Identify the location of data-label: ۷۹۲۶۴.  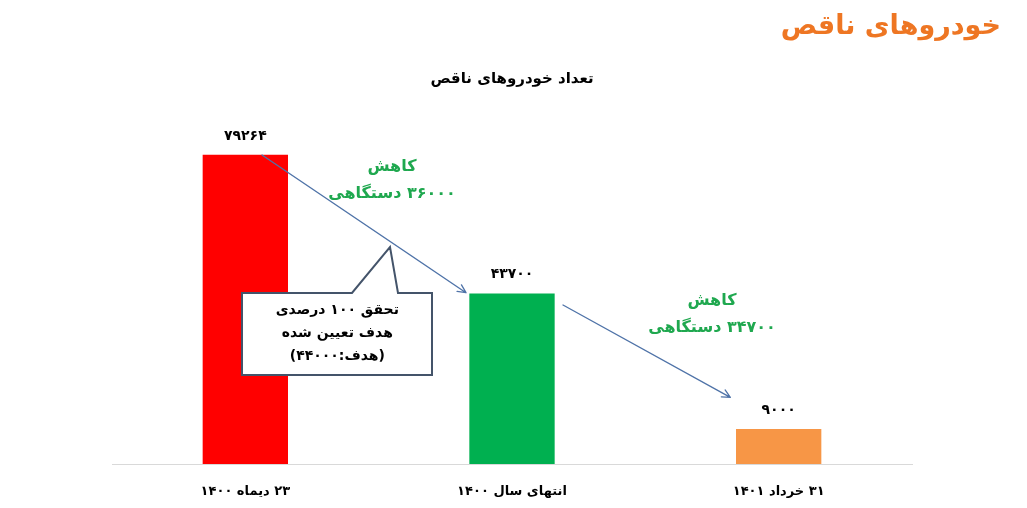
(245, 134).